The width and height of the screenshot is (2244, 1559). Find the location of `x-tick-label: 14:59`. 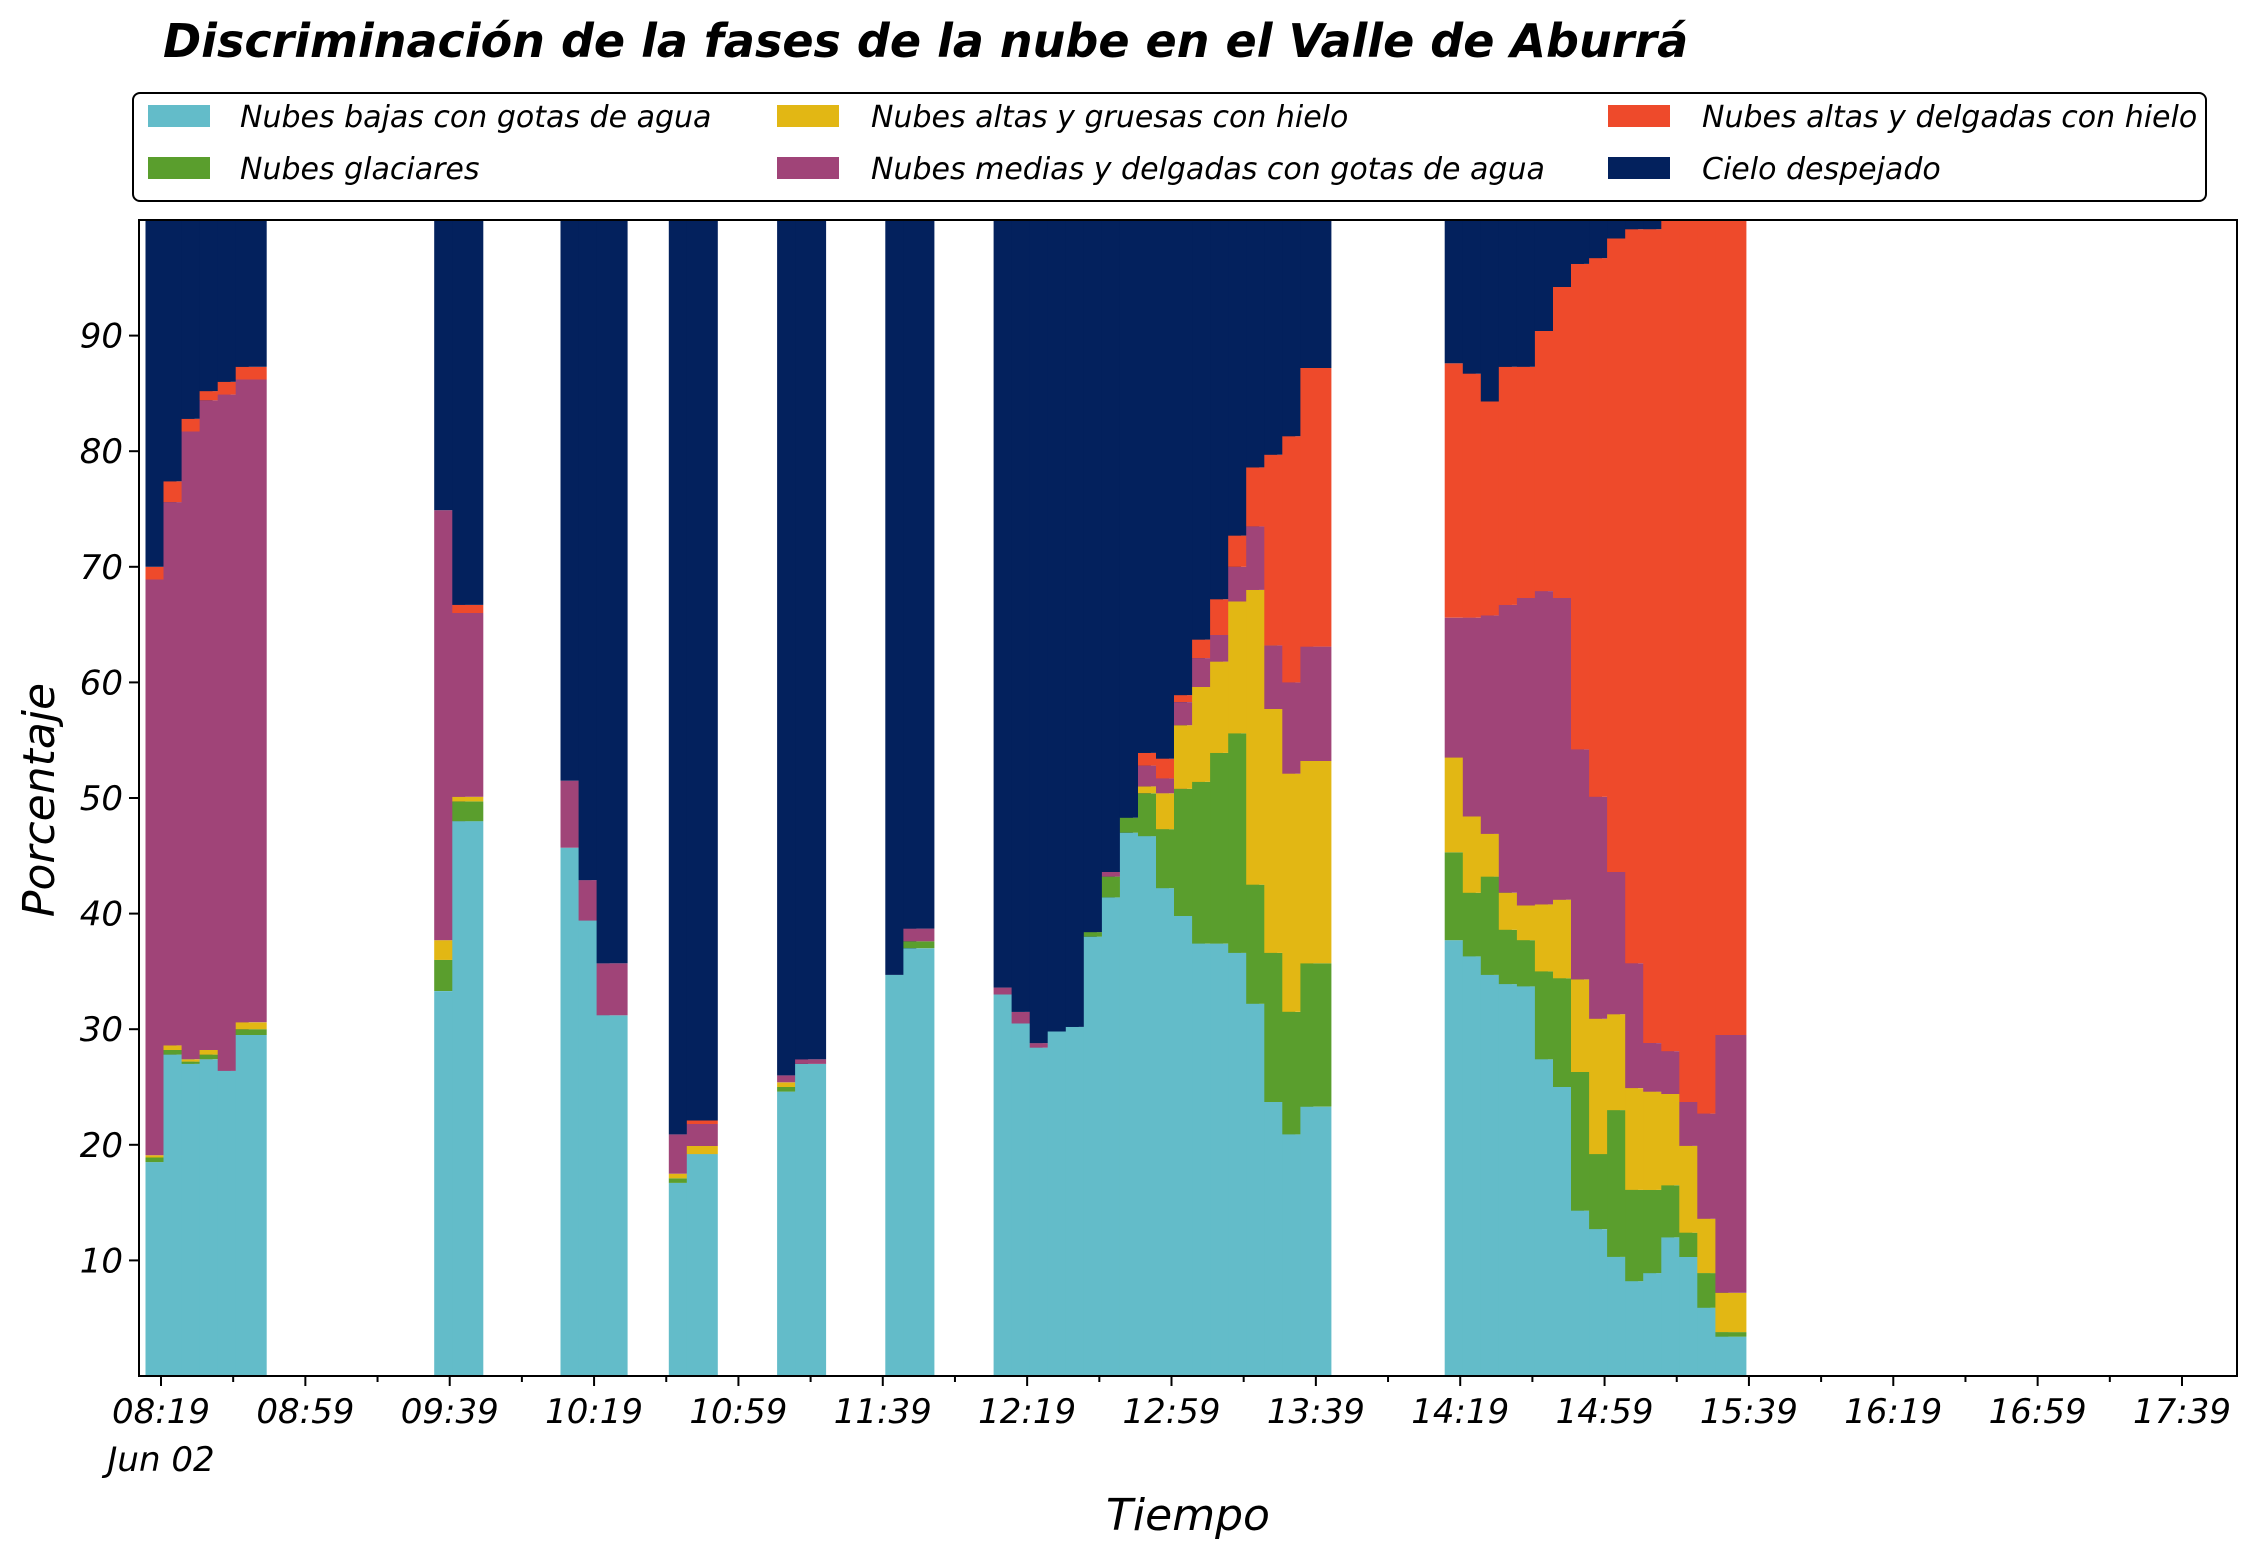

x-tick-label: 14:59 is located at coordinates (1605, 1412).